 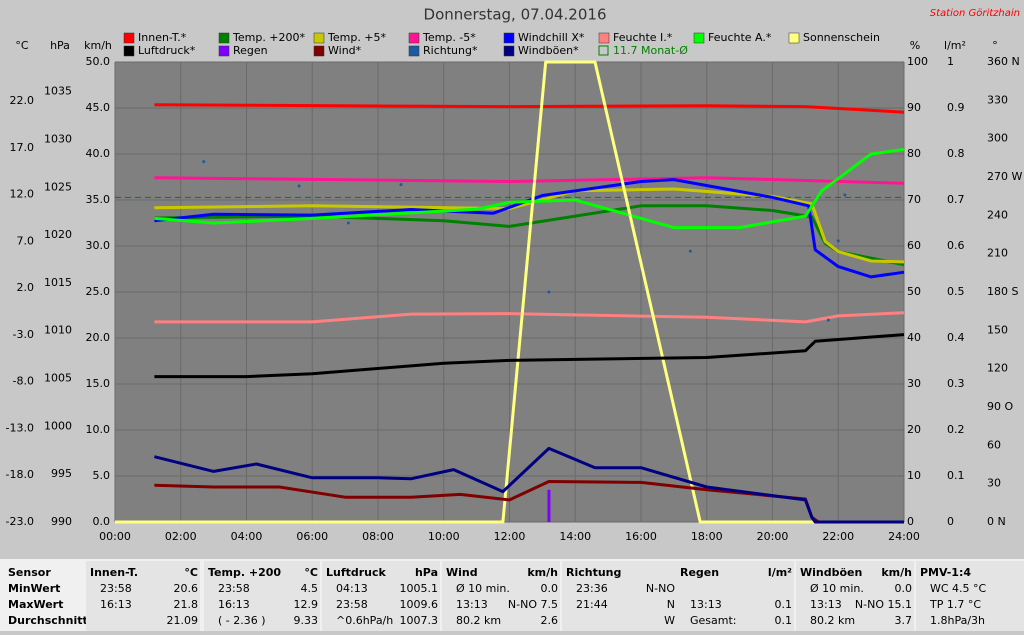 What do you see at coordinates (419, 604) in the screenshot?
I see `stats-cell: 1009.6` at bounding box center [419, 604].